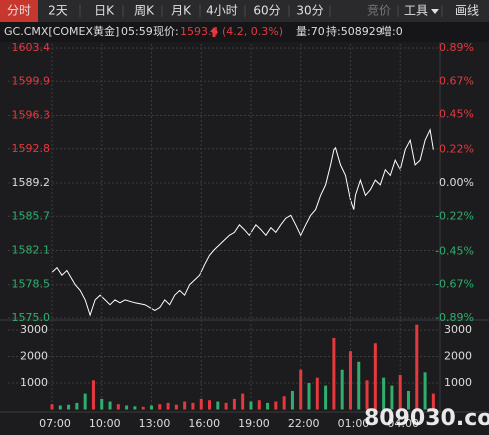  I want to click on y-tick-label: 1592.8, so click(31, 148).